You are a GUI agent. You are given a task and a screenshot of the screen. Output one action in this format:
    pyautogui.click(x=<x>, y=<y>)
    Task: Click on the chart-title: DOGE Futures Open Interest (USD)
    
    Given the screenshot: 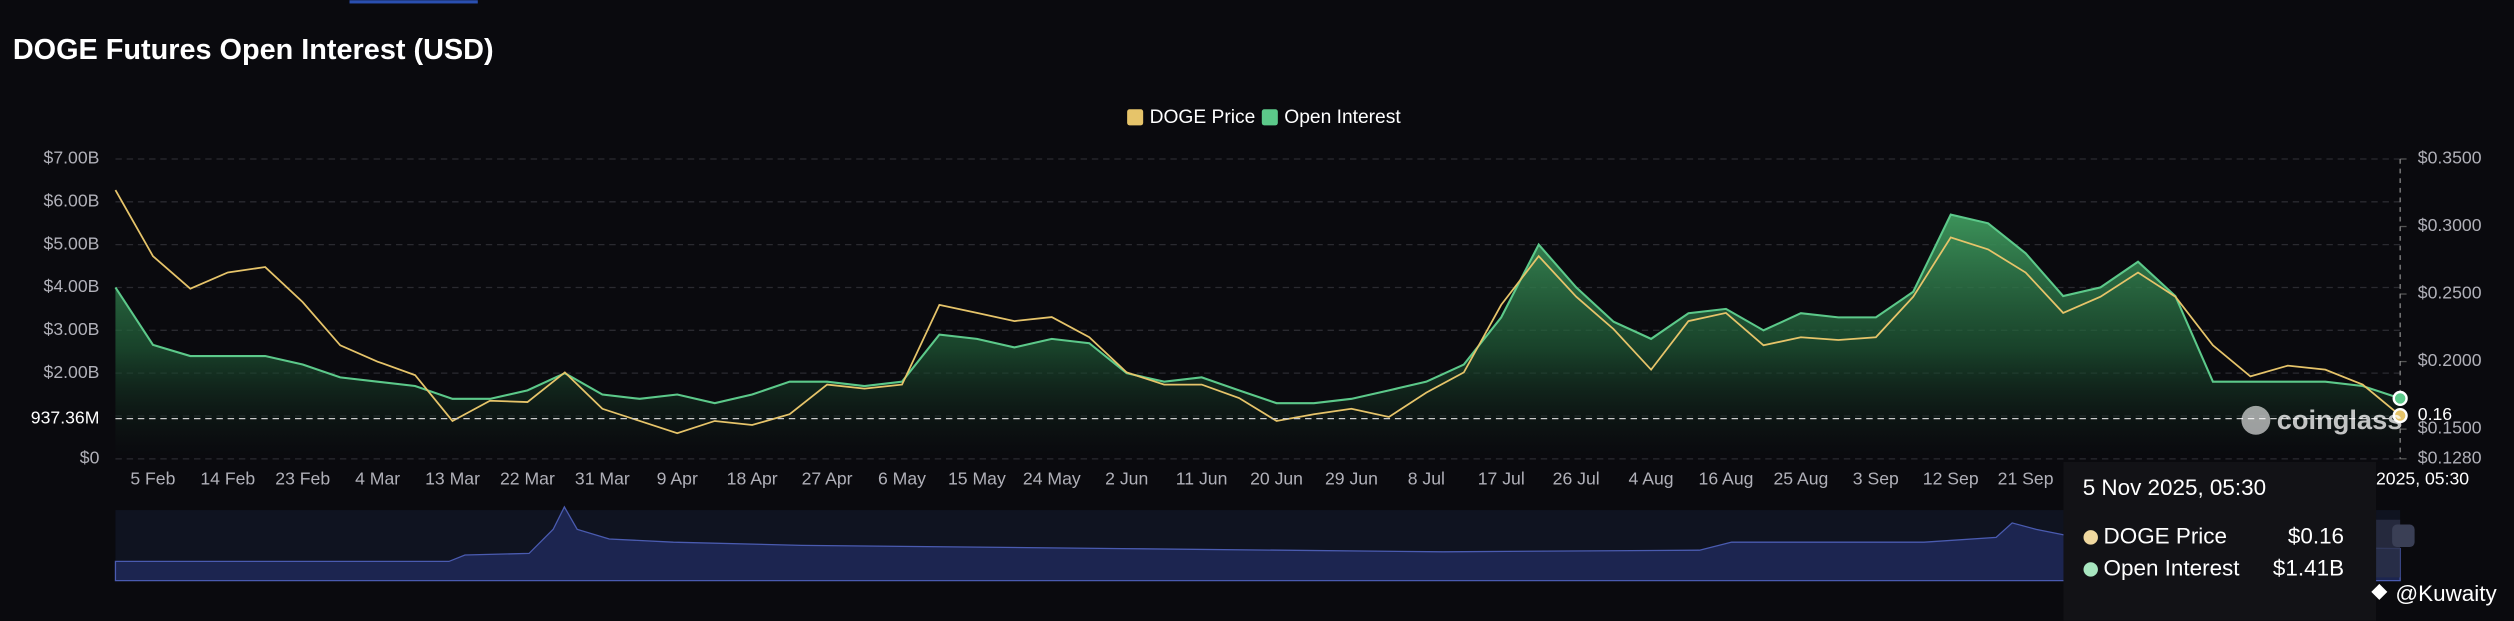 What is the action you would take?
    pyautogui.click(x=253, y=50)
    